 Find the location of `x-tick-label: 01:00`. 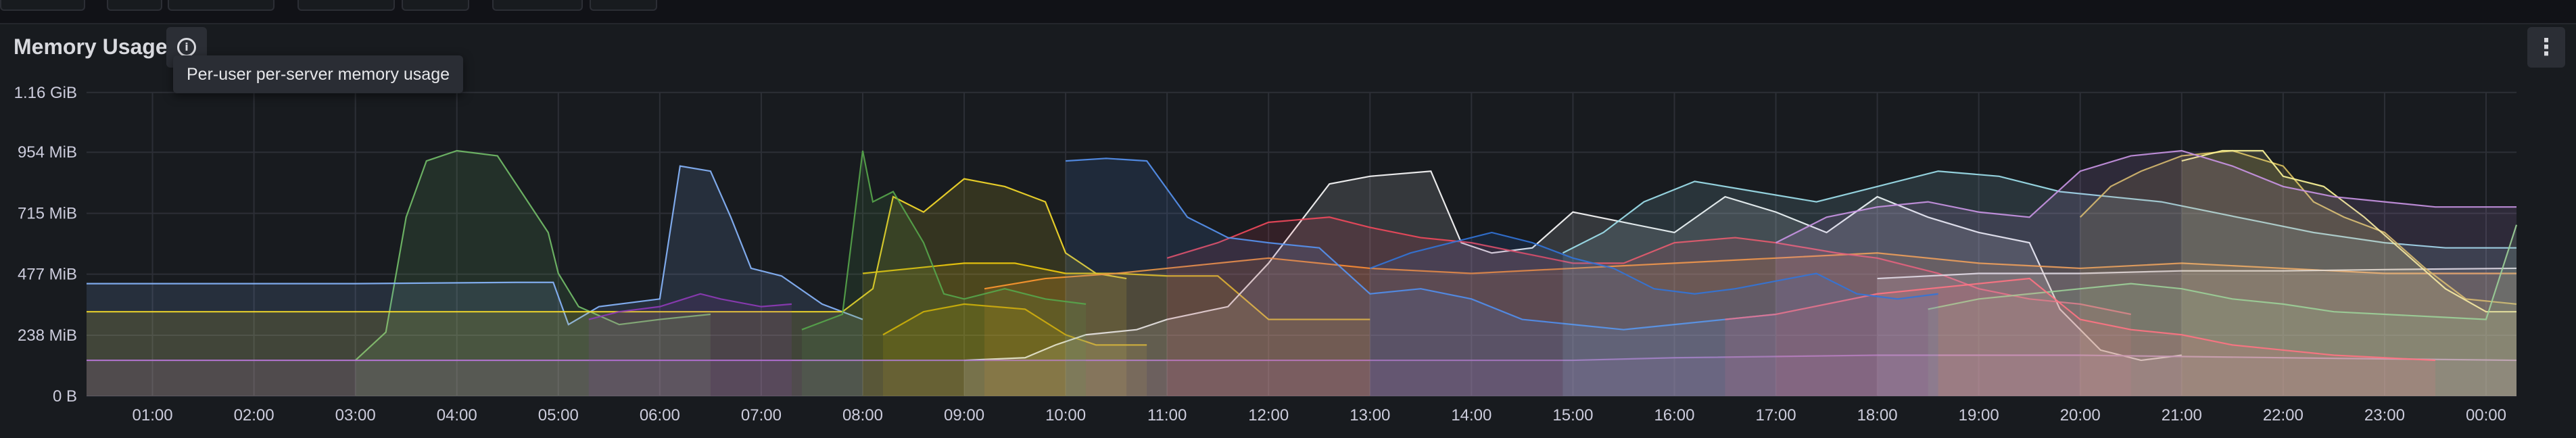

x-tick-label: 01:00 is located at coordinates (153, 415).